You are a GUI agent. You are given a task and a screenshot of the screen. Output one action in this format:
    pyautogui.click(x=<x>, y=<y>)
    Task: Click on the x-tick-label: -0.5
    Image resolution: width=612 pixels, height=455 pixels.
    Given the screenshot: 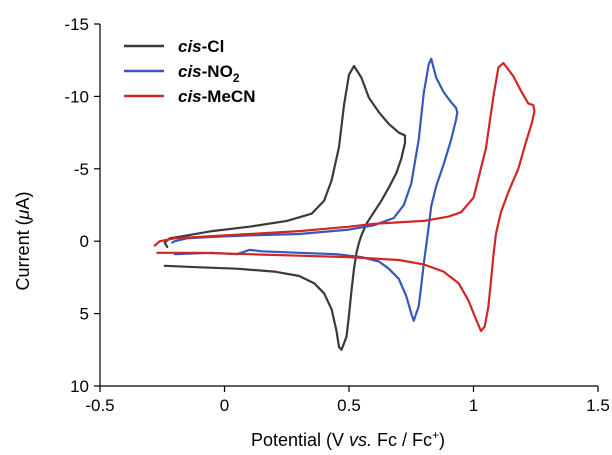 What is the action you would take?
    pyautogui.click(x=99, y=405)
    